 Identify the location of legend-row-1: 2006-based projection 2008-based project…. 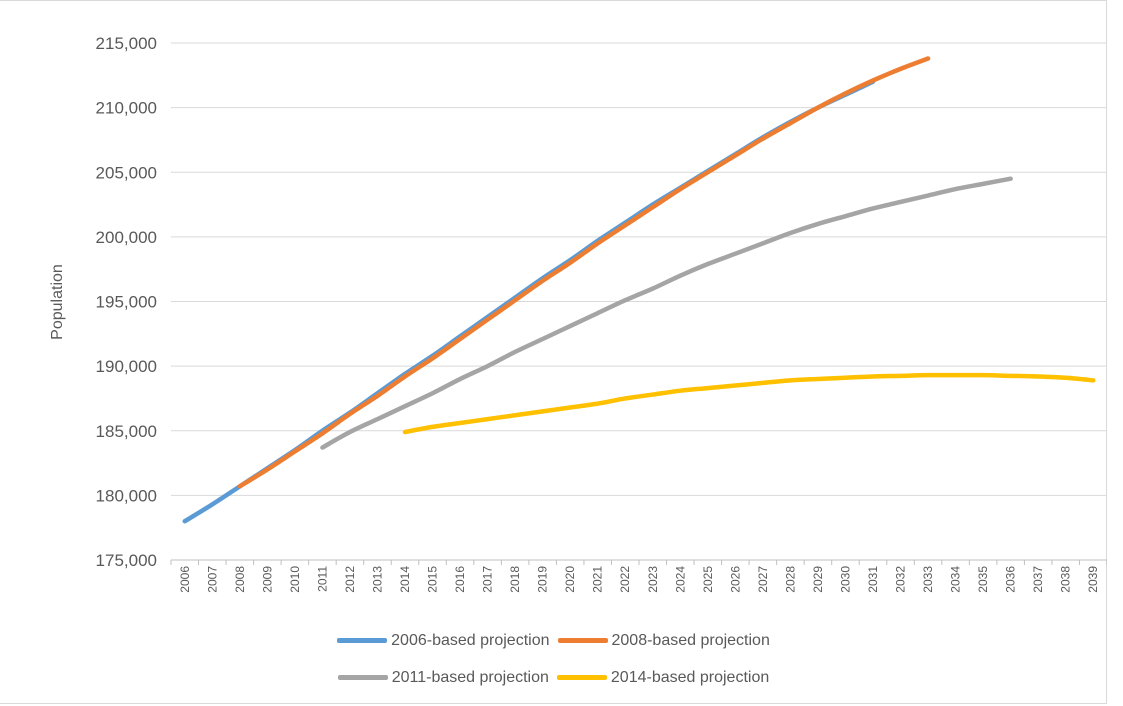
(553, 640).